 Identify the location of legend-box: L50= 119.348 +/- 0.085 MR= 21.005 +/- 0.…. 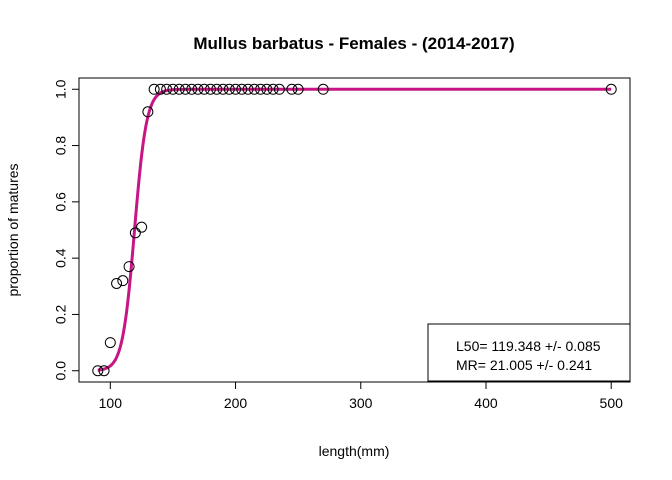
(529, 352).